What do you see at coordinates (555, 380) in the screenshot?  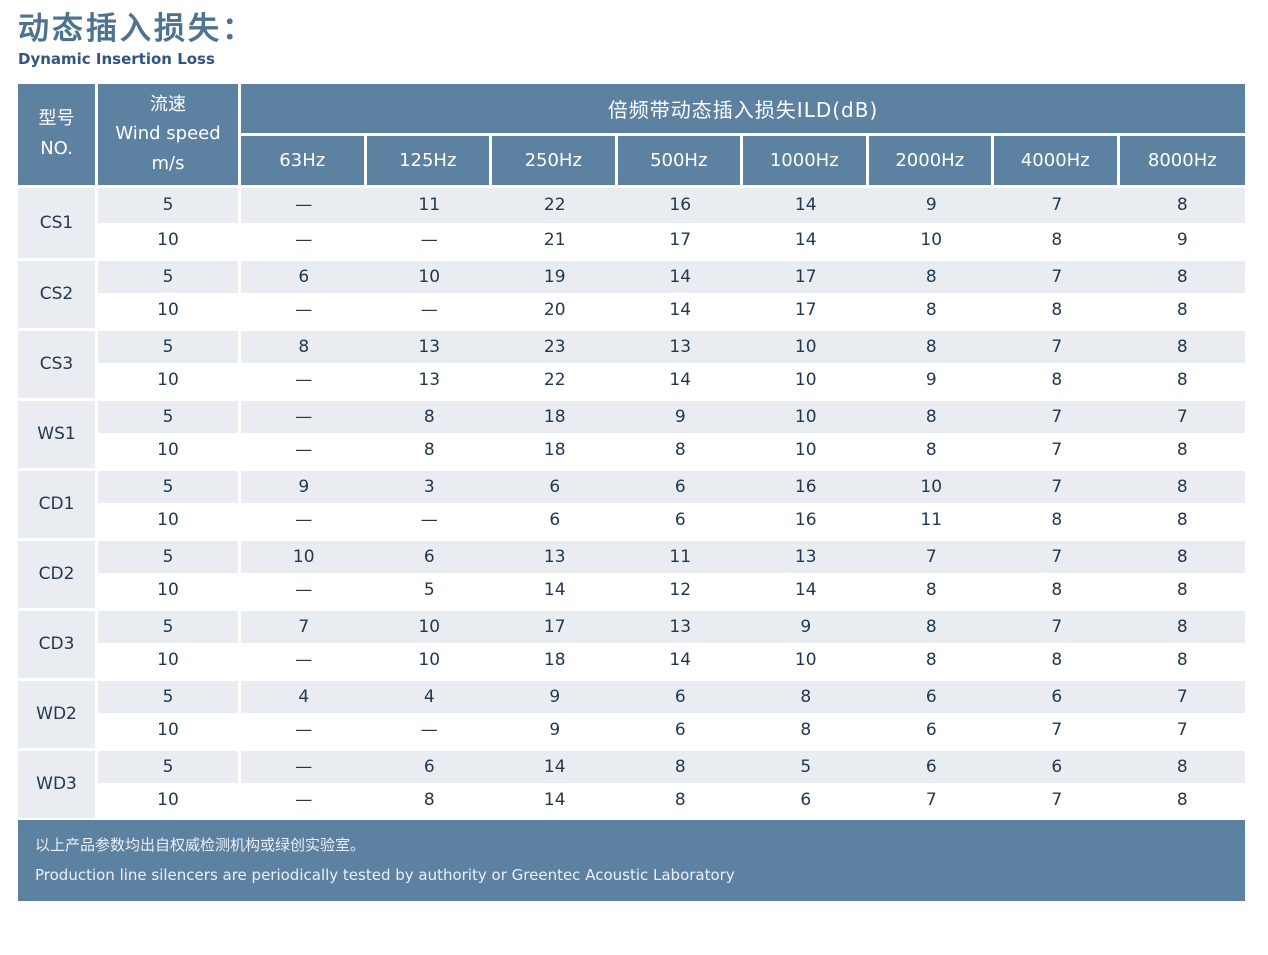 I see `dil-value-cell: 22` at bounding box center [555, 380].